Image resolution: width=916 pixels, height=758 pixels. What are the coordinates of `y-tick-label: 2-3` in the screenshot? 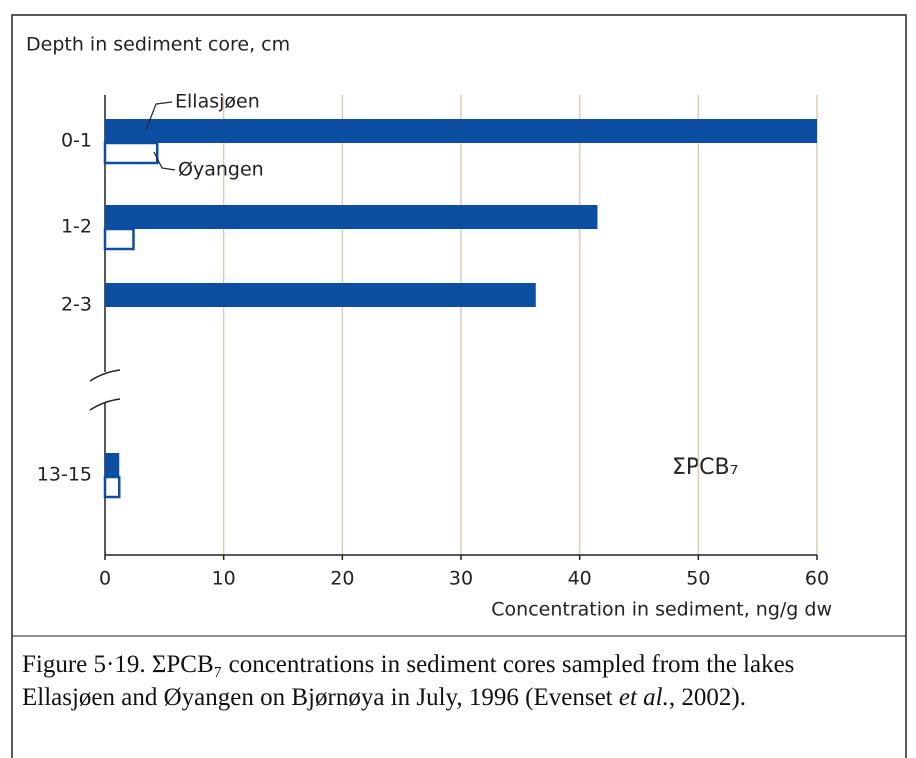 It's located at (76, 305).